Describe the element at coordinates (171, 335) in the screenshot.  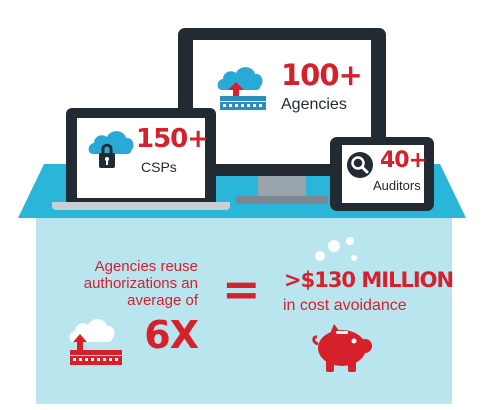
I see `reuse-multiplier: 6X` at that location.